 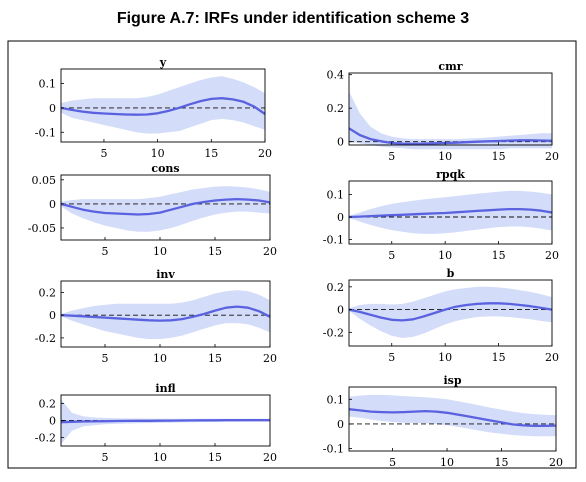 What do you see at coordinates (165, 421) in the screenshot?
I see `irf-line-infl` at bounding box center [165, 421].